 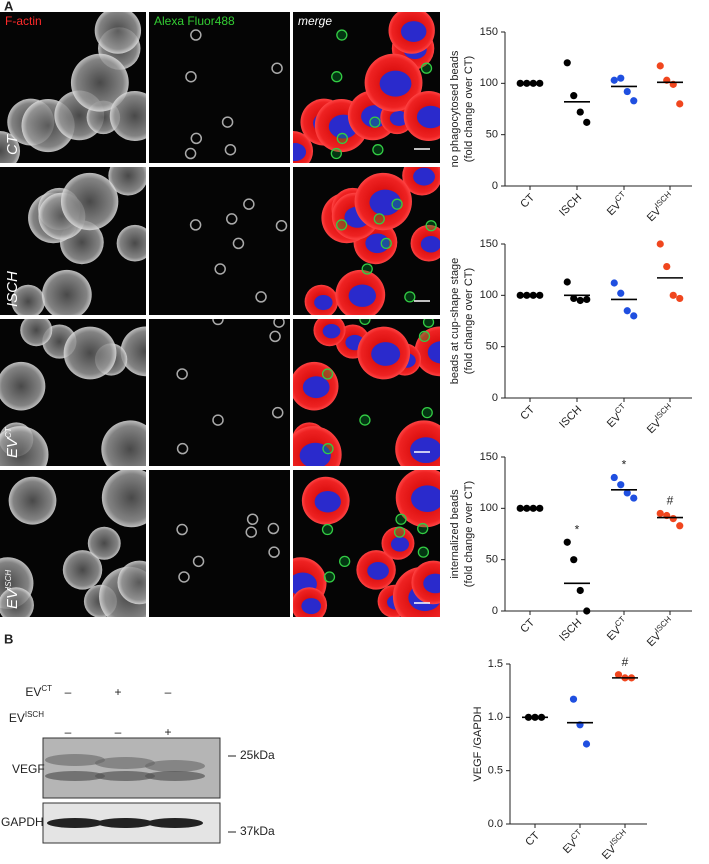 What do you see at coordinates (495, 664) in the screenshot?
I see `y-tick-label: 1.5` at bounding box center [495, 664].